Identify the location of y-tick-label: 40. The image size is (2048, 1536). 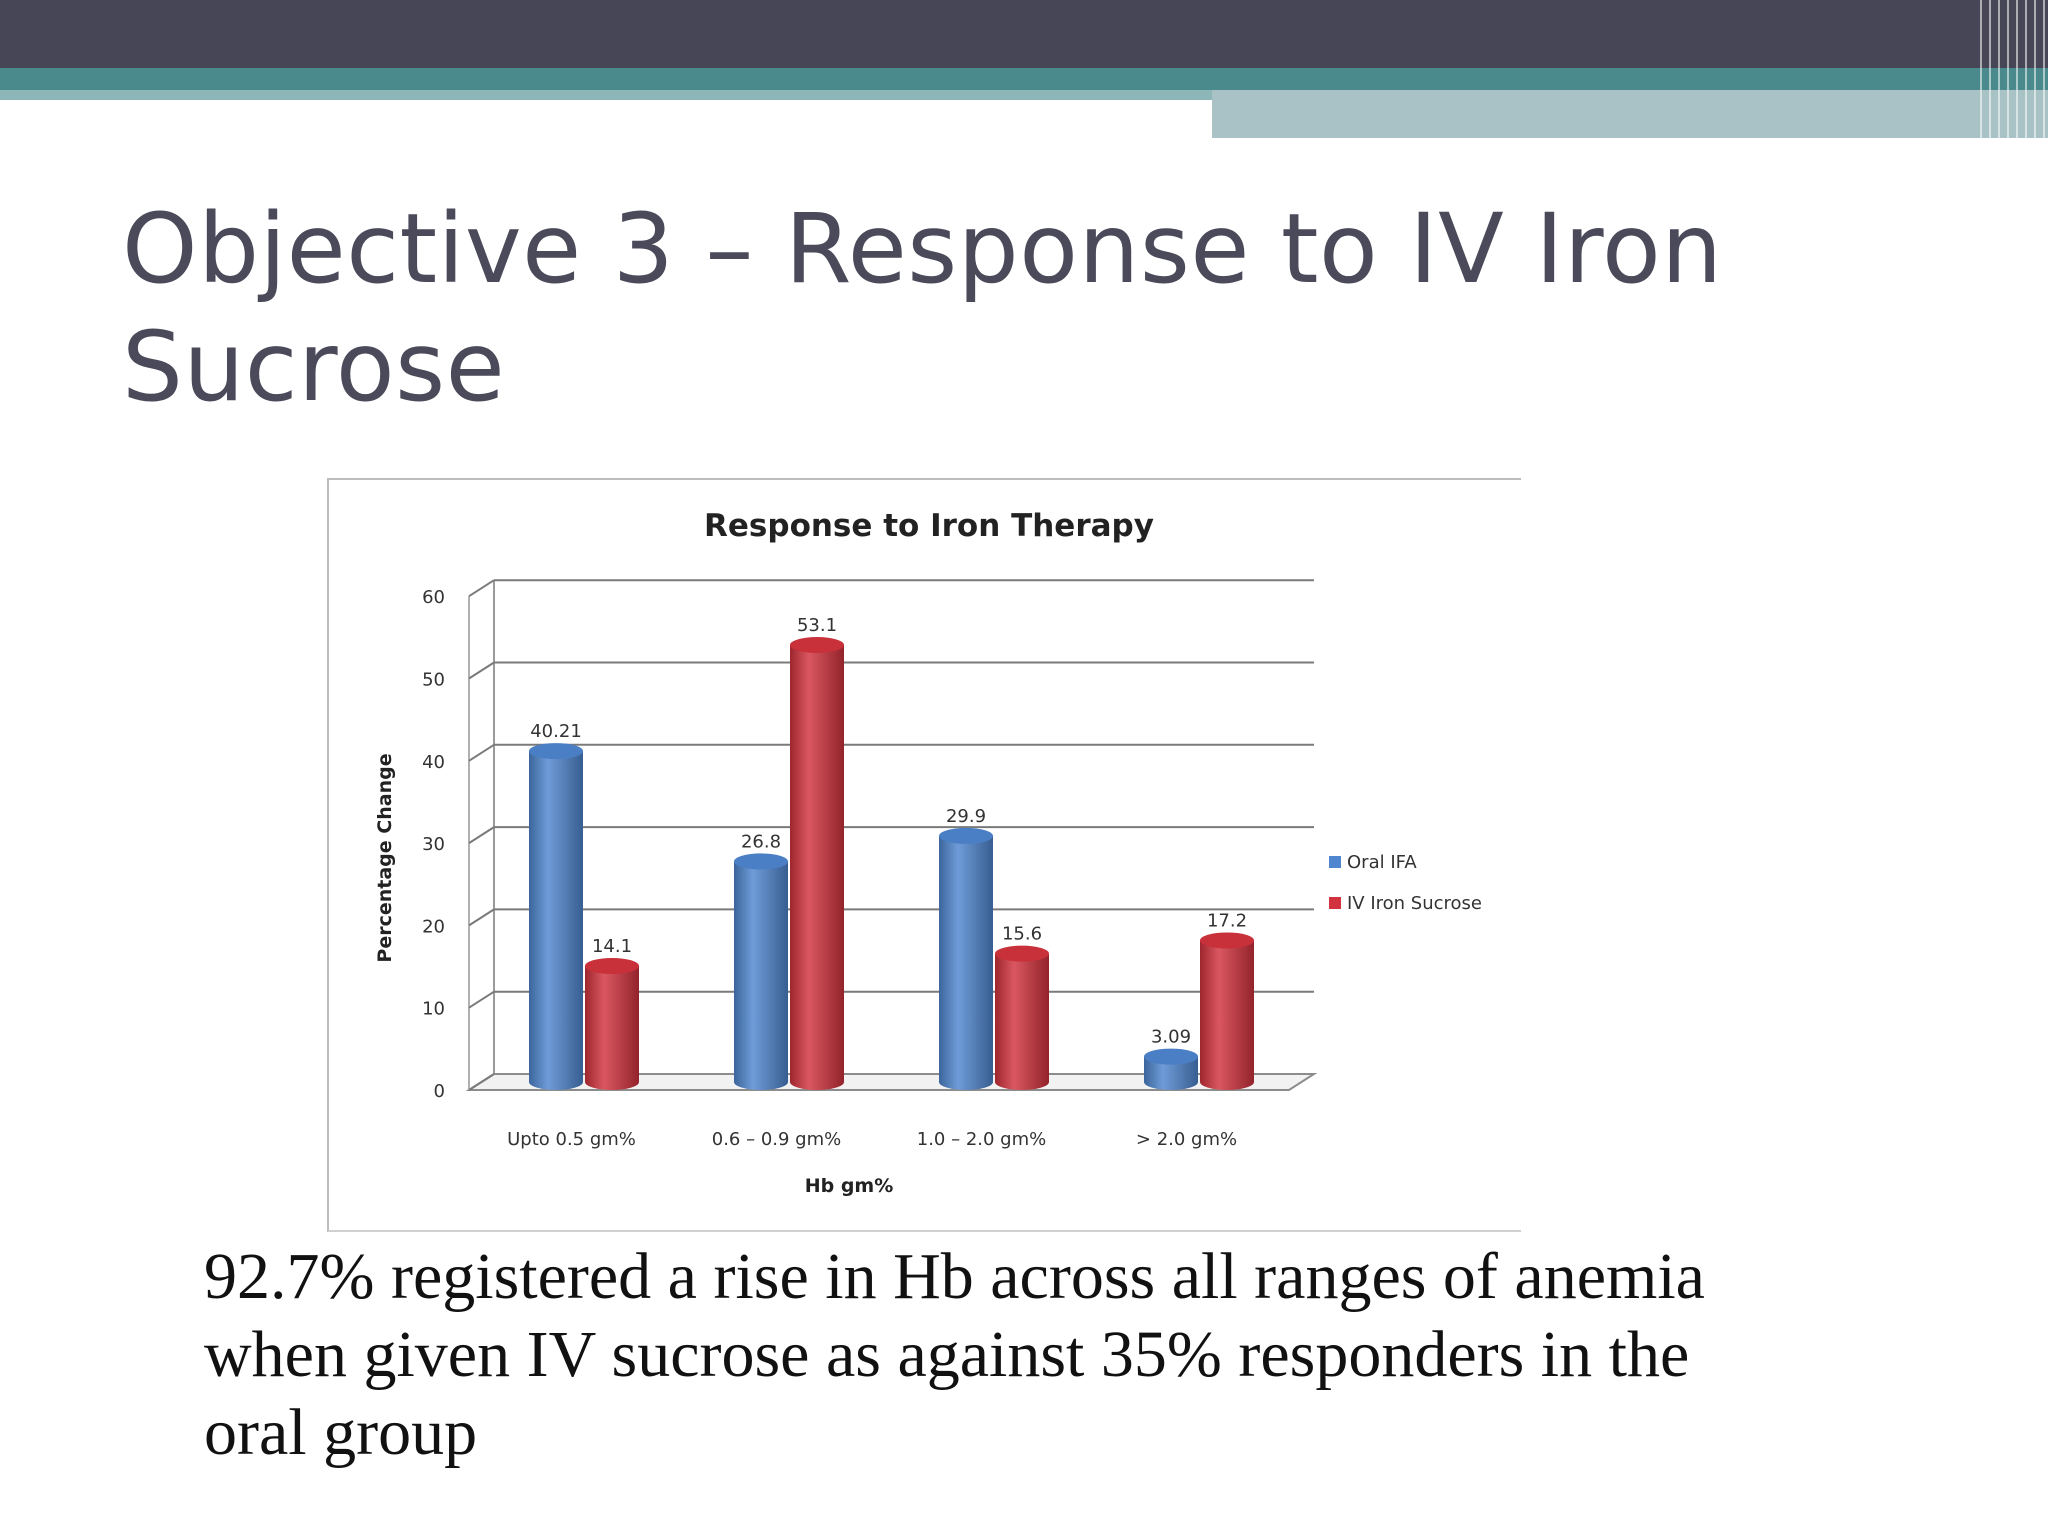
(433, 762).